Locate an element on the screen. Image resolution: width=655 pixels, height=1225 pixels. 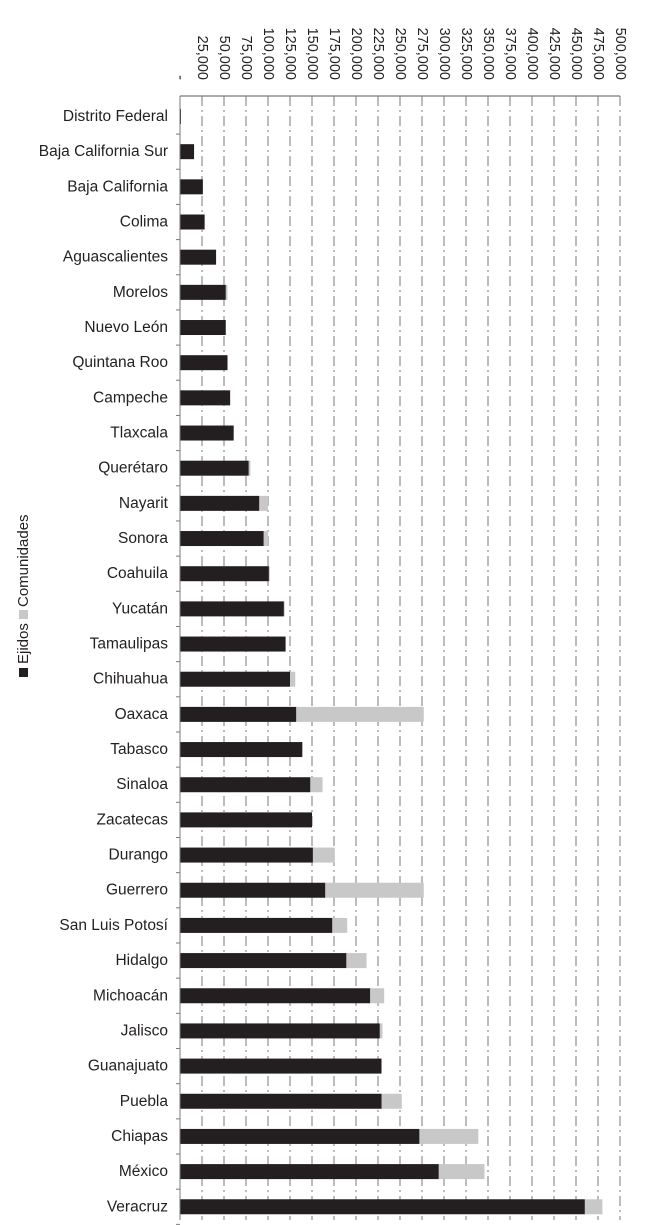
tick-label: 150,000 is located at coordinates (312, 54).